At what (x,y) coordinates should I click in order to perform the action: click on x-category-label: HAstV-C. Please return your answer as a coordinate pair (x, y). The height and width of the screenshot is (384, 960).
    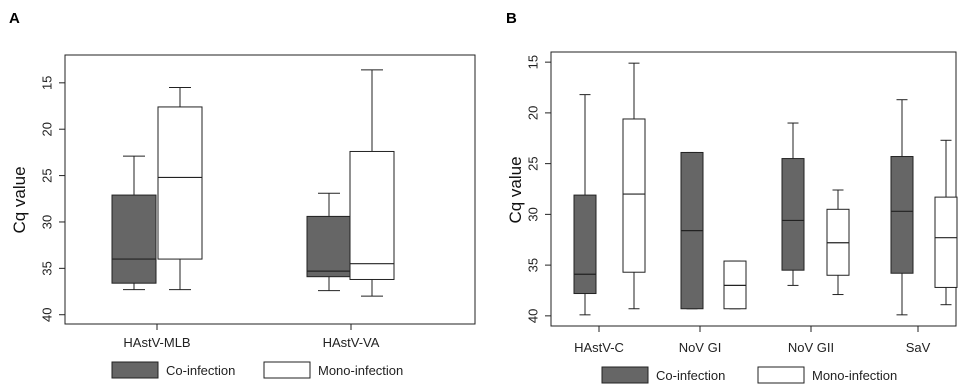
    Looking at the image, I should click on (599, 347).